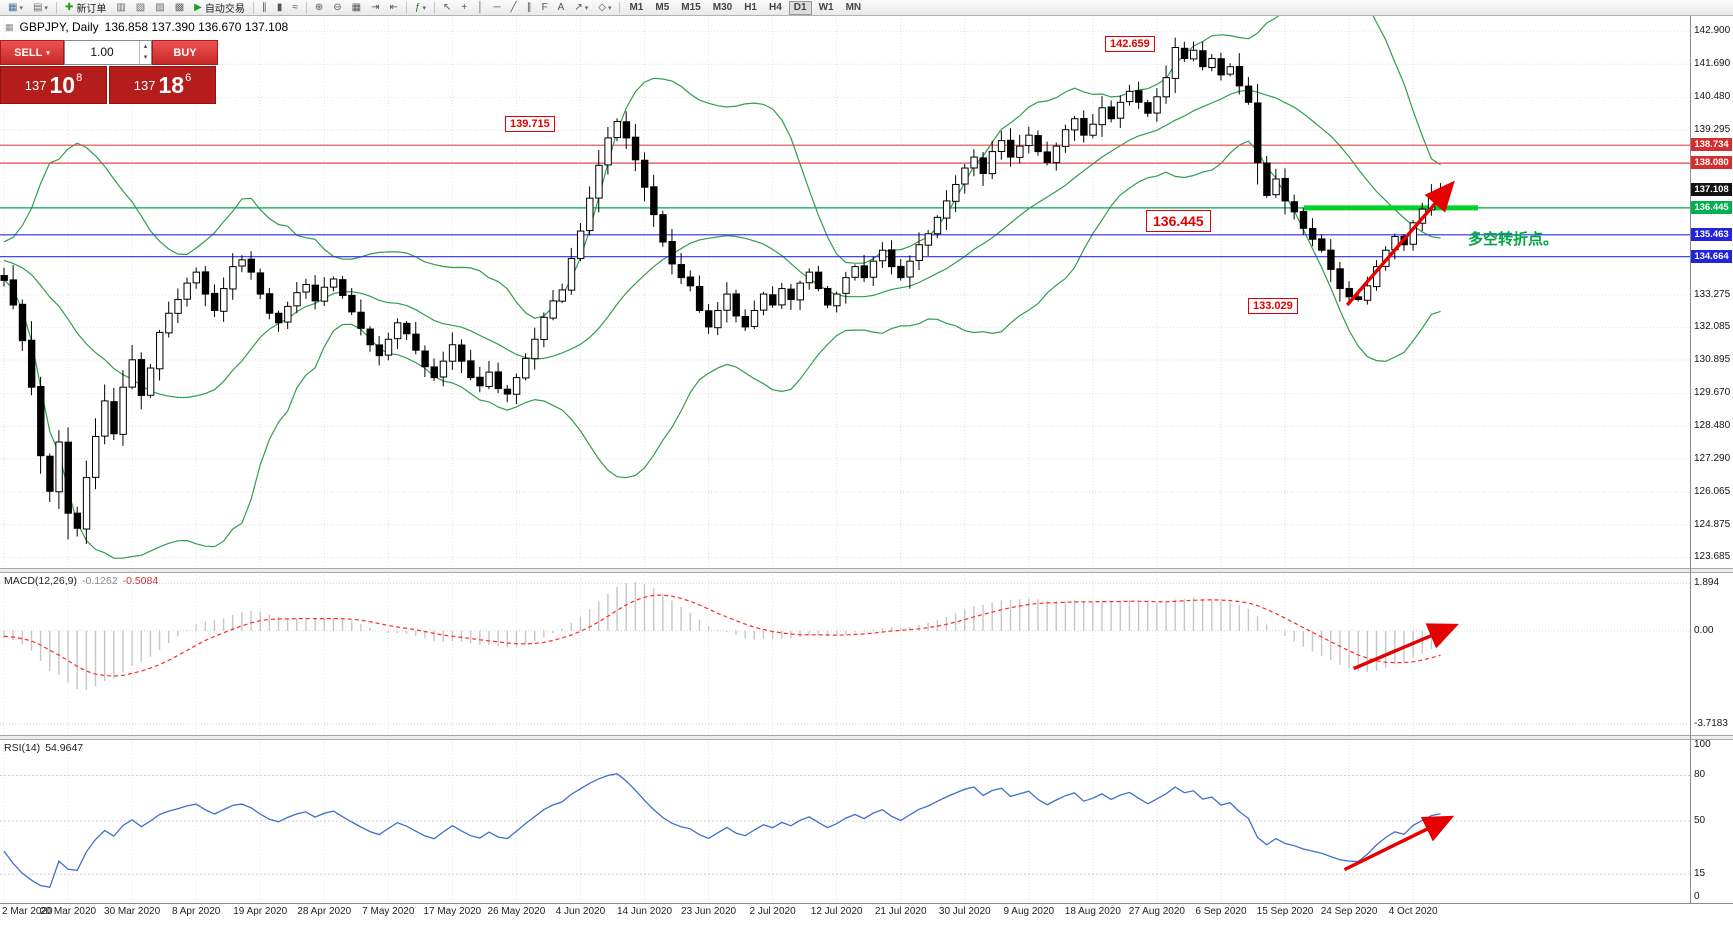 The image size is (1733, 931). I want to click on cursor-button: ↖, so click(447, 8).